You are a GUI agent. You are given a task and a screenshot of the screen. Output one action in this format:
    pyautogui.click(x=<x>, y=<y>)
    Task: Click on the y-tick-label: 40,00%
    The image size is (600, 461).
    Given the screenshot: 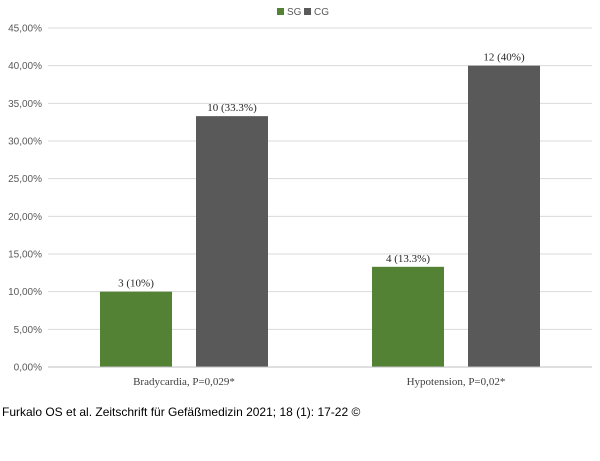 What is the action you would take?
    pyautogui.click(x=25, y=66)
    